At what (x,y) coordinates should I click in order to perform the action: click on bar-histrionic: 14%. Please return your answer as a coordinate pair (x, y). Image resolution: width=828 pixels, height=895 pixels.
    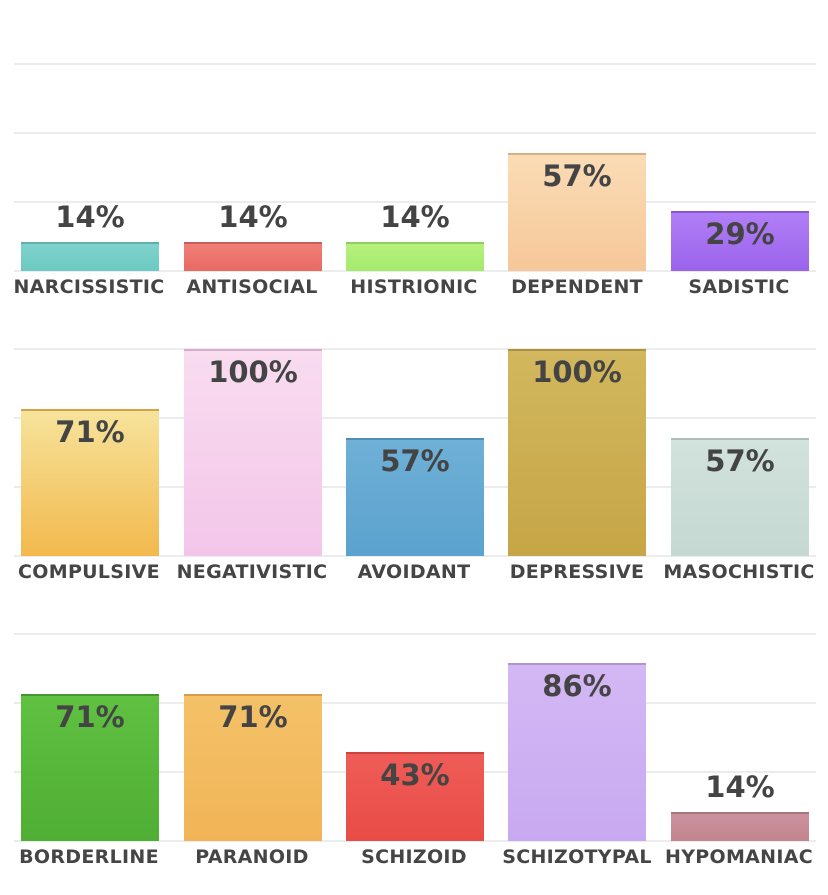
    Looking at the image, I should click on (415, 235).